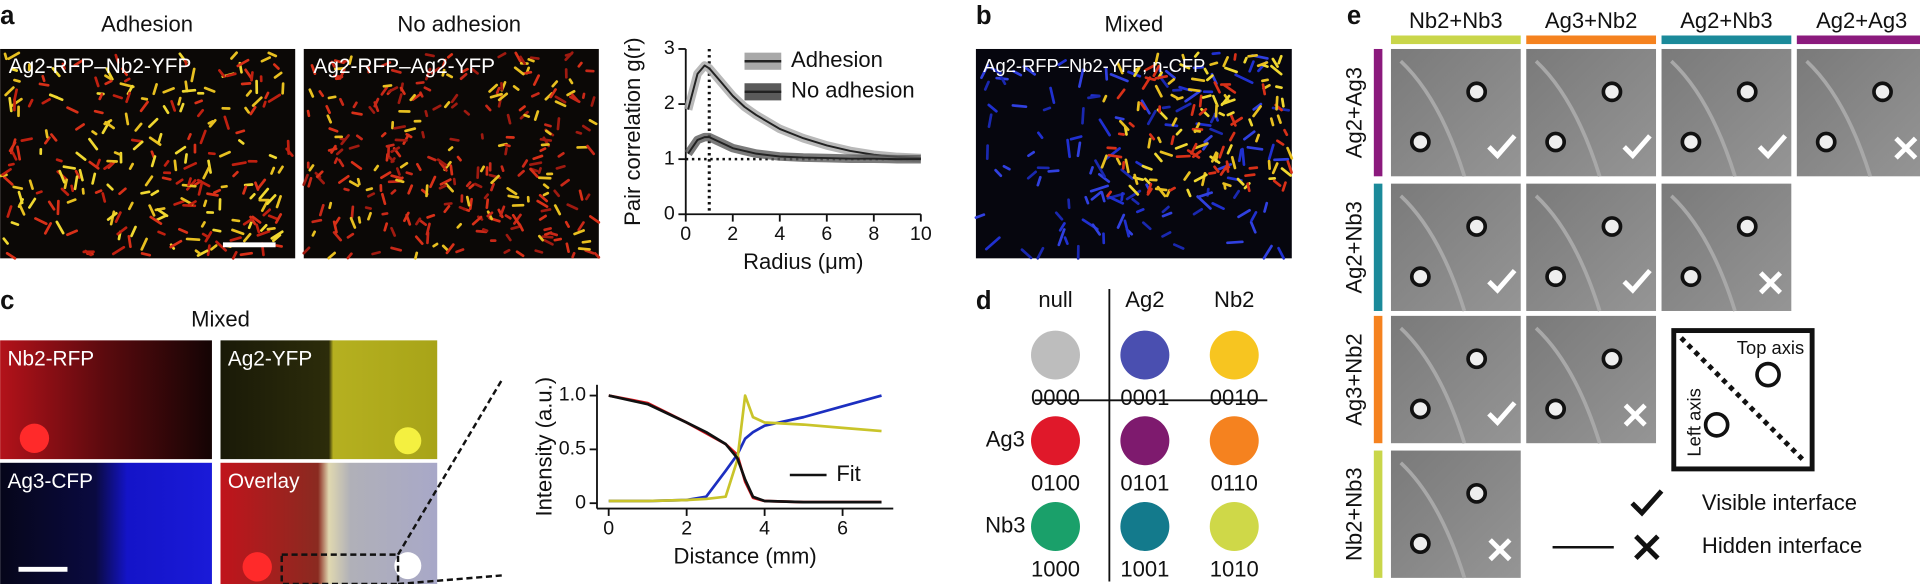  I want to click on legend-label: Hidden interface, so click(1782, 545).